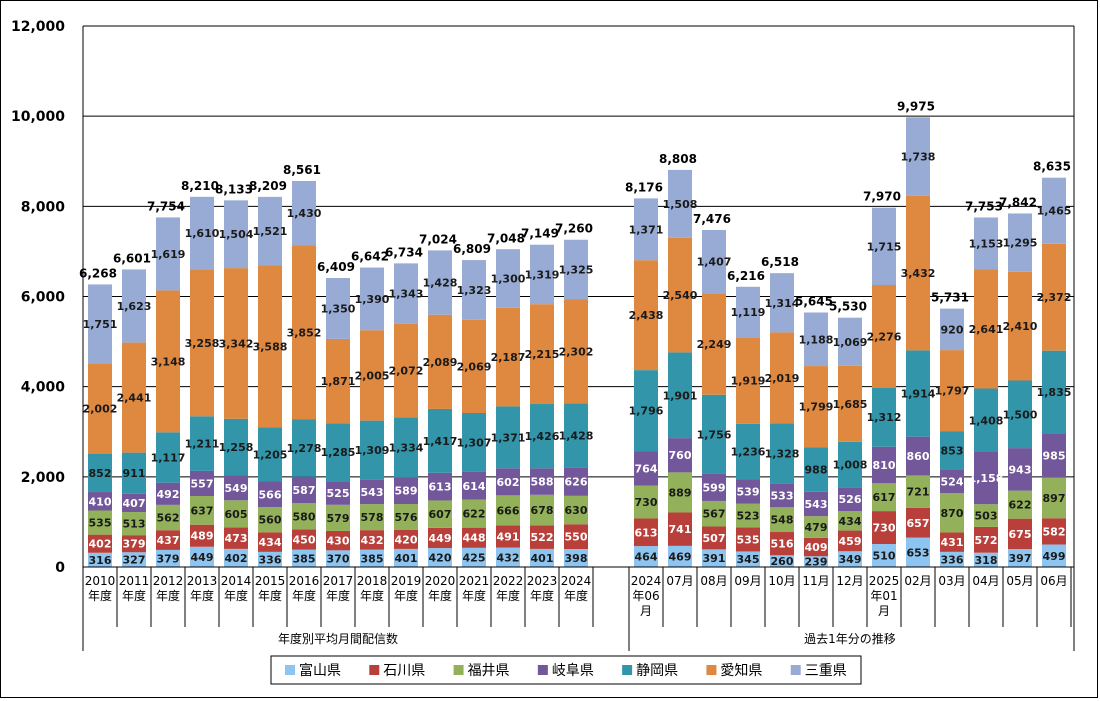 The width and height of the screenshot is (1100, 701). Describe the element at coordinates (849, 581) in the screenshot. I see `x-tick-label: 12月` at that location.